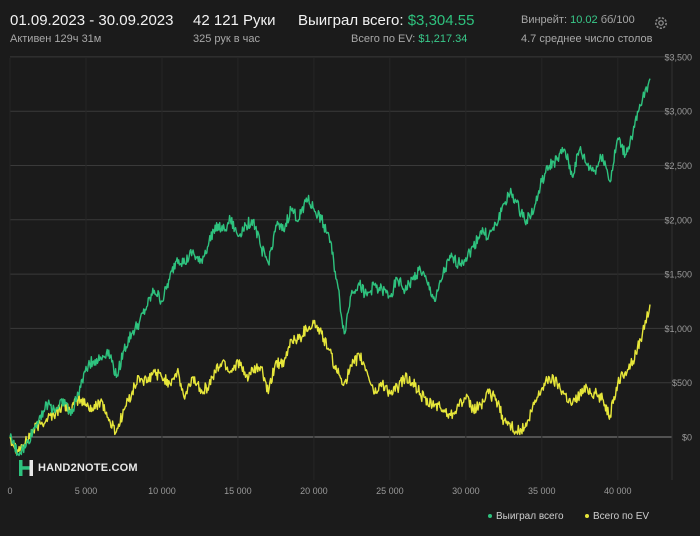 This screenshot has width=700, height=536. I want to click on legend-ev-dot, so click(587, 516).